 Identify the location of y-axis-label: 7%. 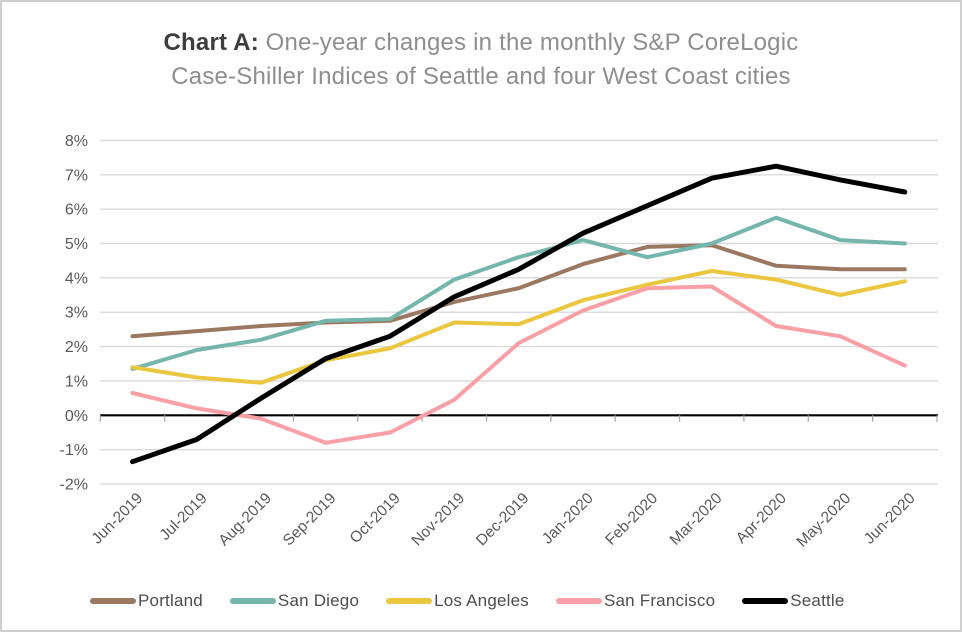
(76, 175).